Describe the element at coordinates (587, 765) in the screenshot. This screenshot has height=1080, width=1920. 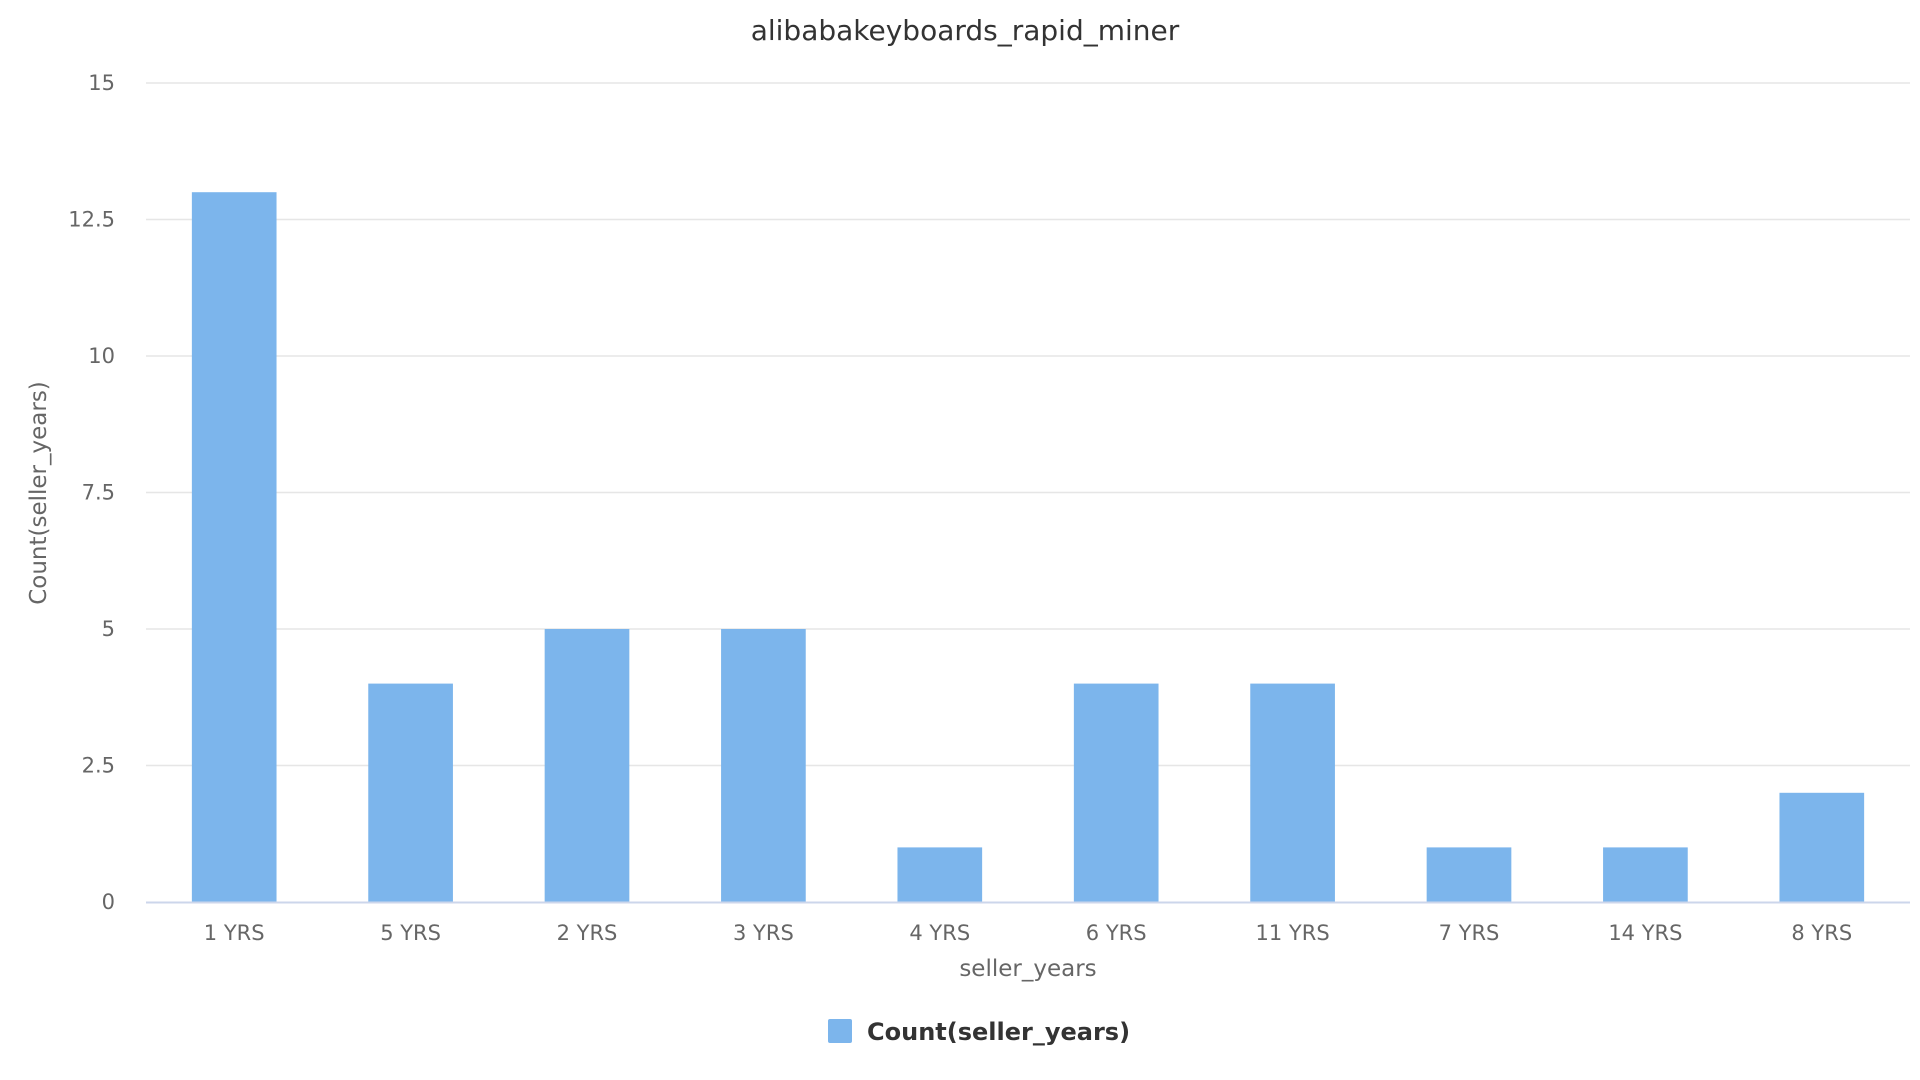
I see `bar-2-yrs` at that location.